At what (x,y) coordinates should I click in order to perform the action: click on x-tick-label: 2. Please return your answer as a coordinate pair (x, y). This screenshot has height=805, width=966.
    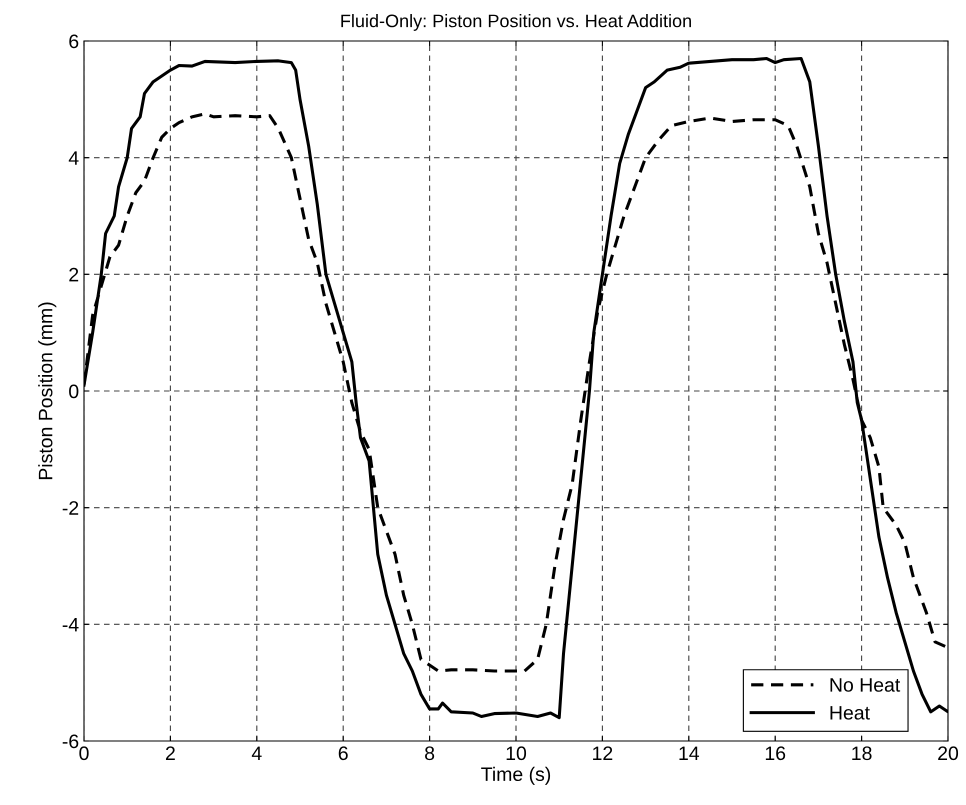
    Looking at the image, I should click on (170, 753).